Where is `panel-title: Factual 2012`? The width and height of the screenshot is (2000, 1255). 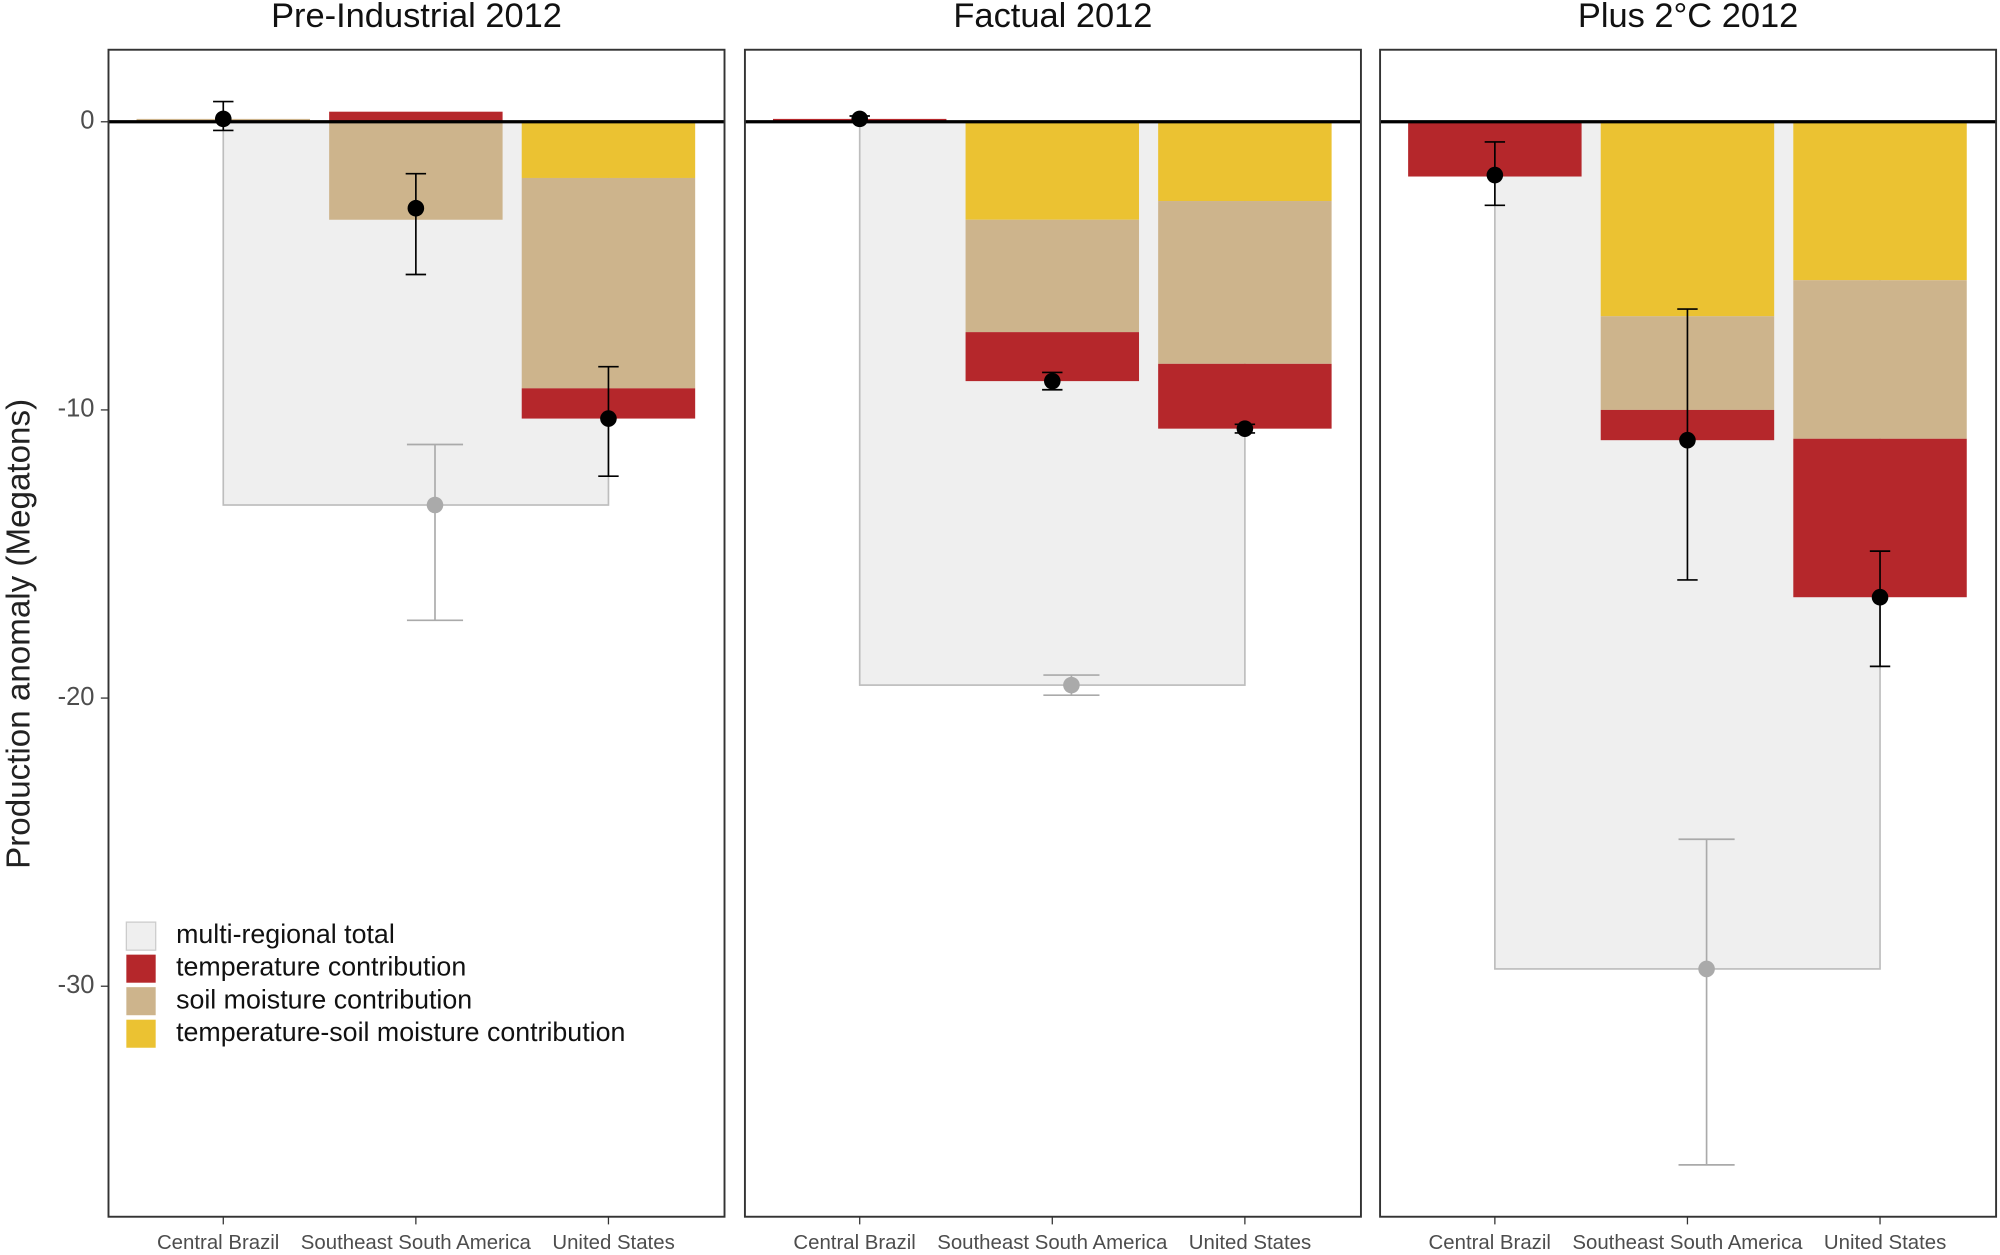 panel-title: Factual 2012 is located at coordinates (1052, 17).